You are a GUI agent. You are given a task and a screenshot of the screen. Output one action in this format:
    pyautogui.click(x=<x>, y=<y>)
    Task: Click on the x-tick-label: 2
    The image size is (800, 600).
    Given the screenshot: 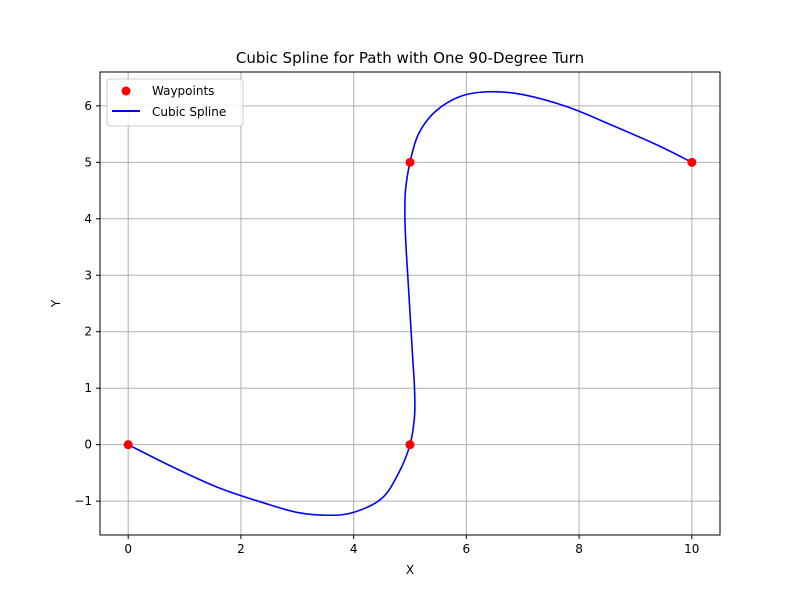 What is the action you would take?
    pyautogui.click(x=241, y=549)
    